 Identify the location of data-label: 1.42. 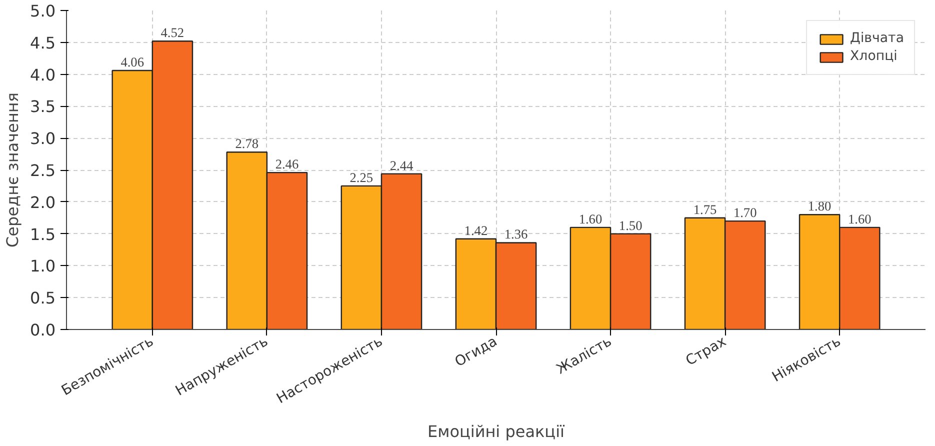
(476, 230).